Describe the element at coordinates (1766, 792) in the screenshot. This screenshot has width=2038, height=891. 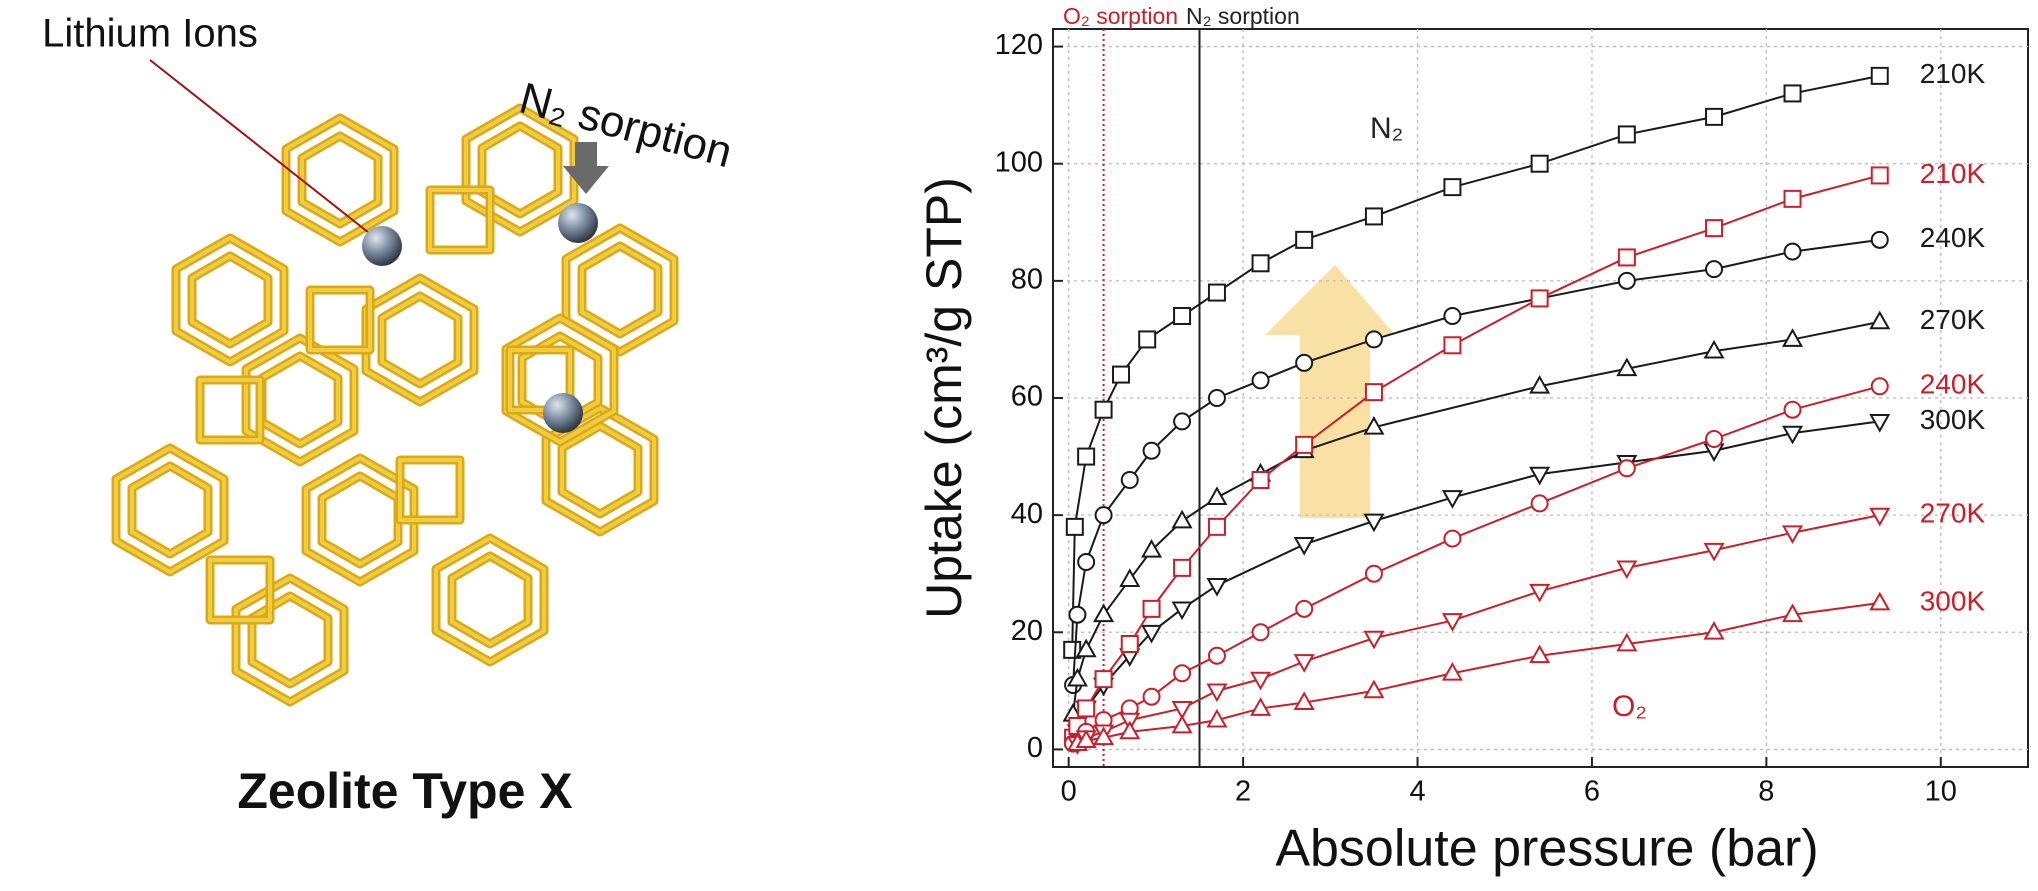
I see `x-tick-label: 8` at that location.